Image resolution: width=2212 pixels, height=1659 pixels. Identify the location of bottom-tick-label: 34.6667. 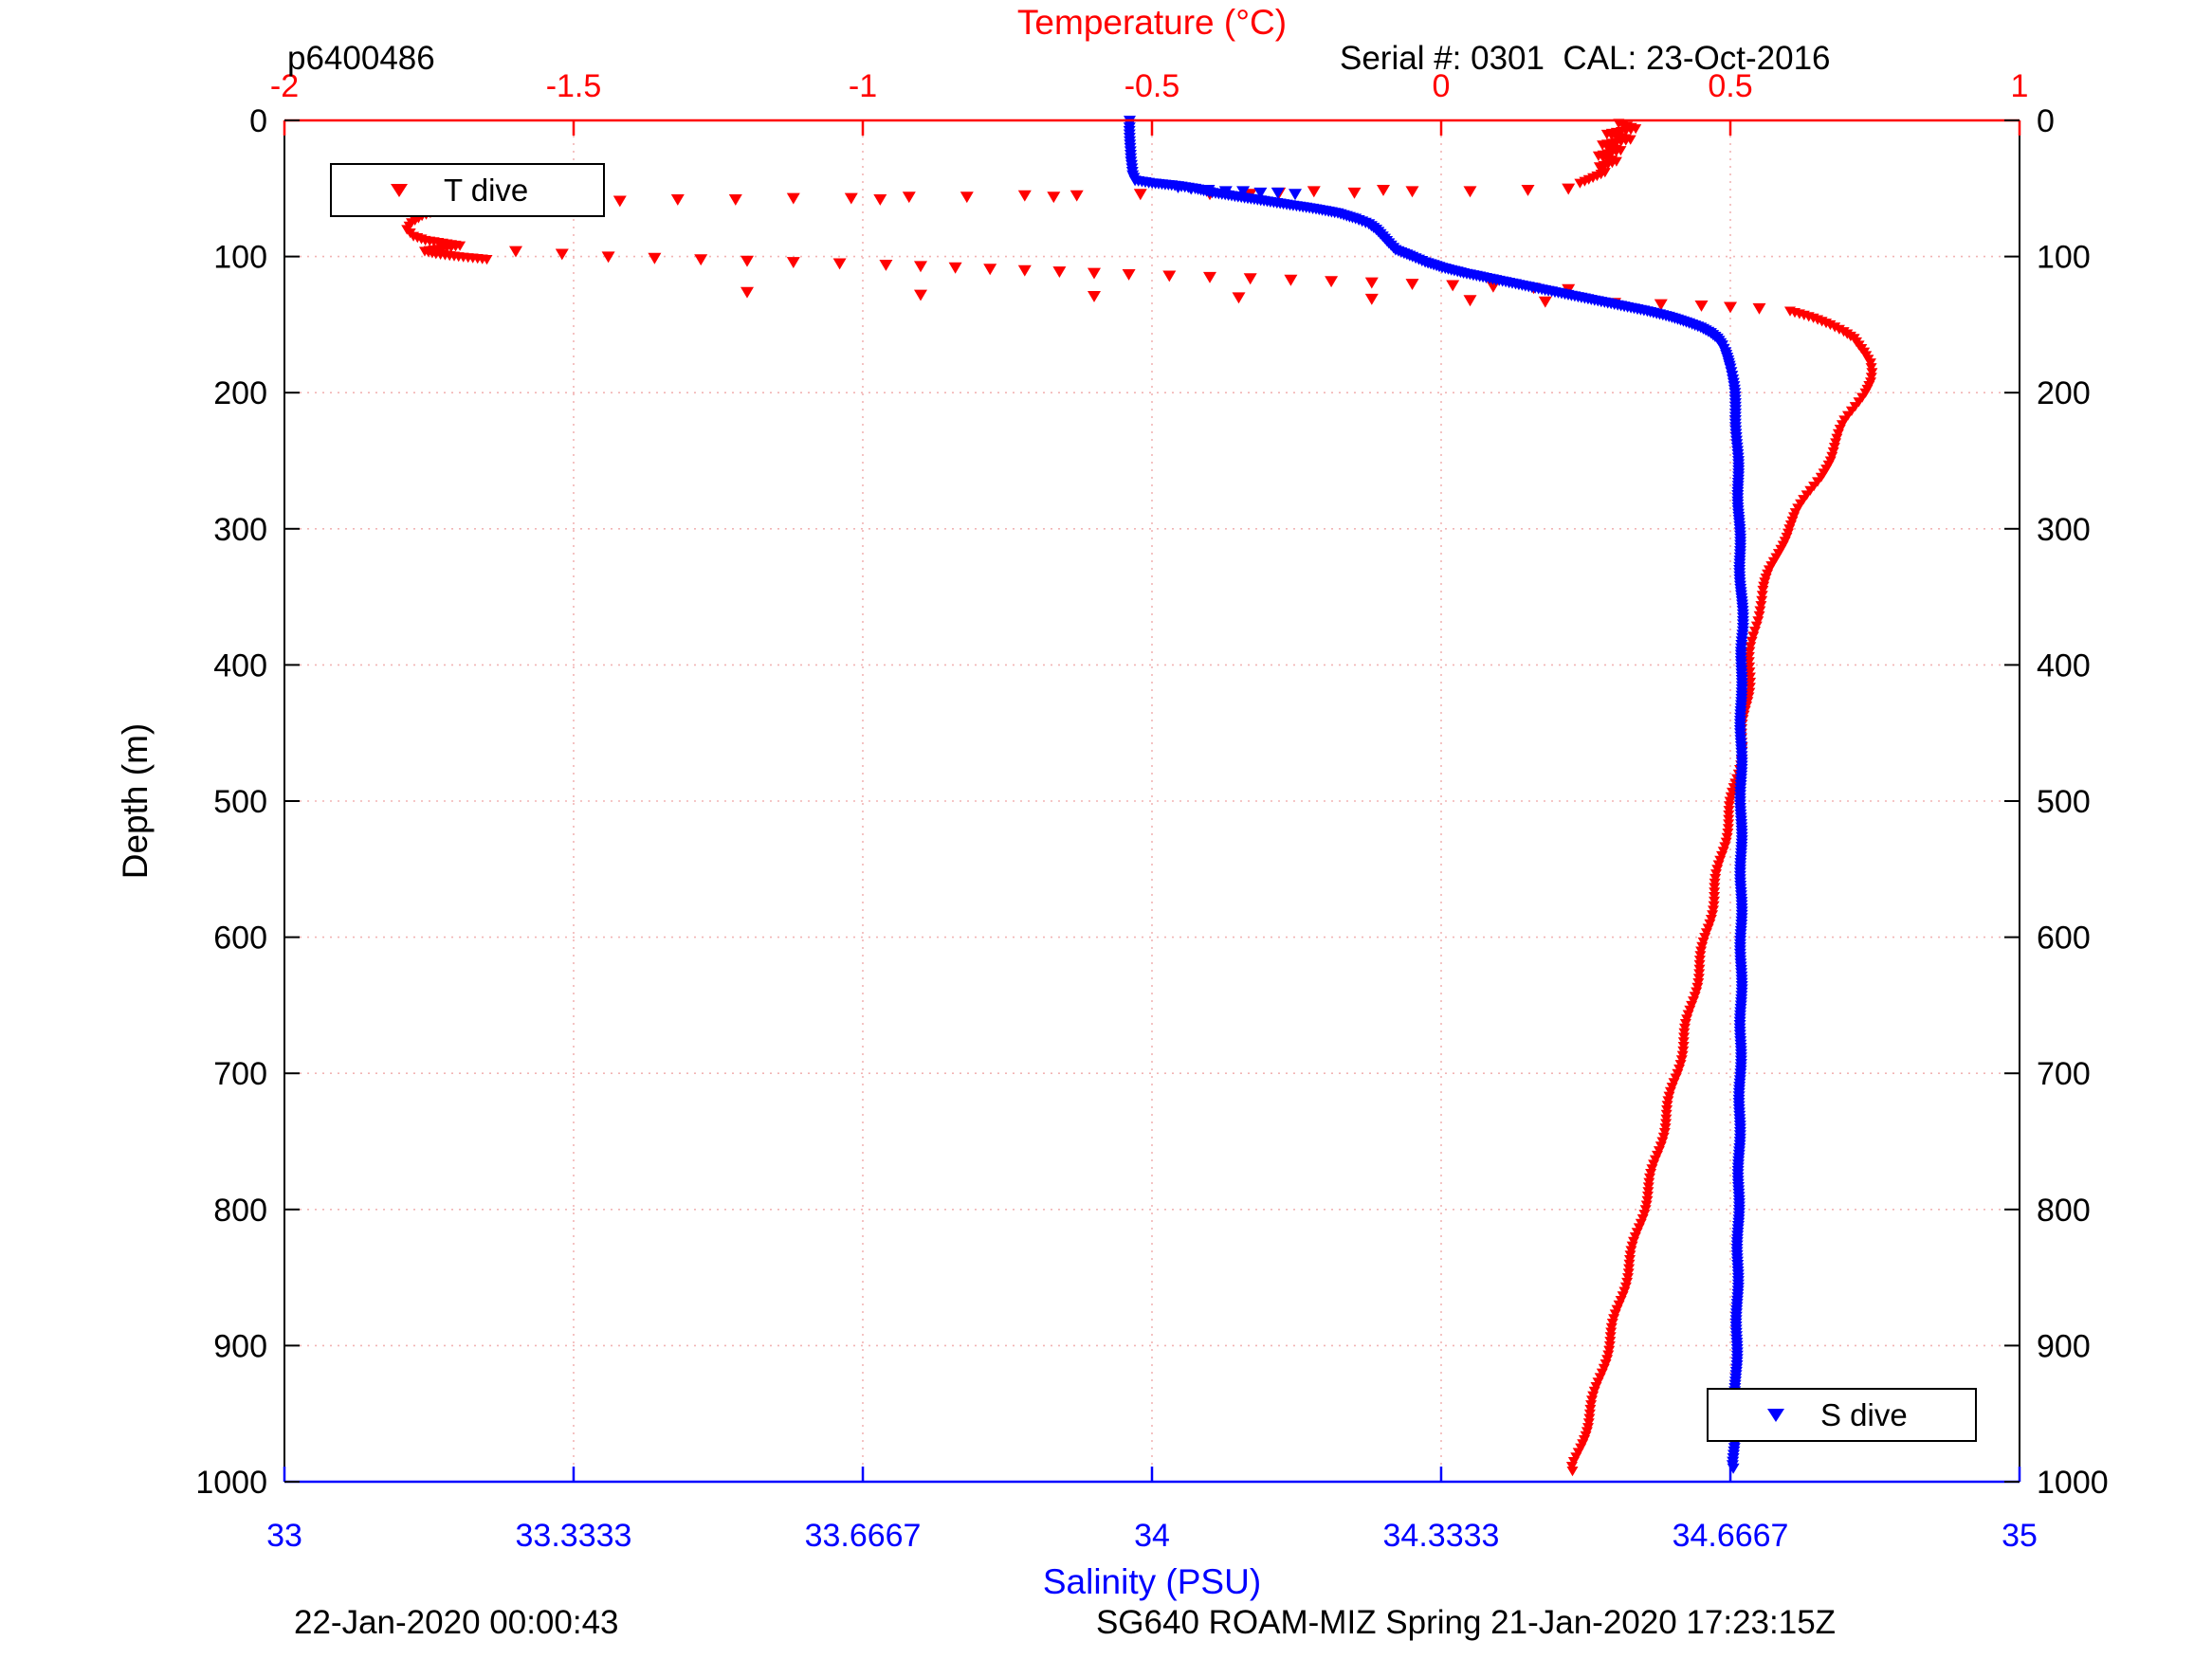
(1731, 1536).